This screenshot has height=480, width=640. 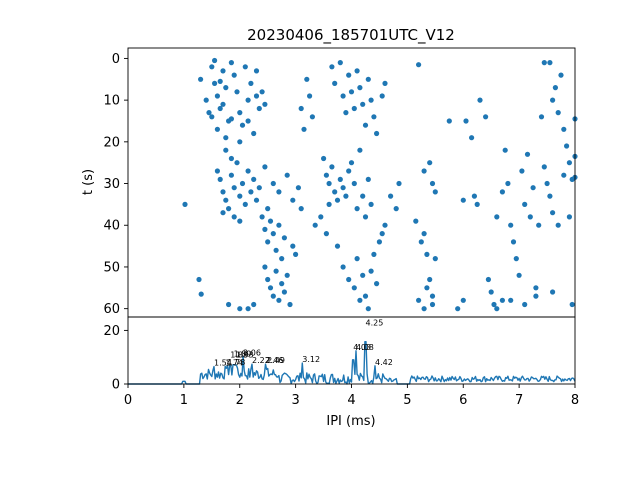 I want to click on histogram-series-line, so click(x=352, y=363).